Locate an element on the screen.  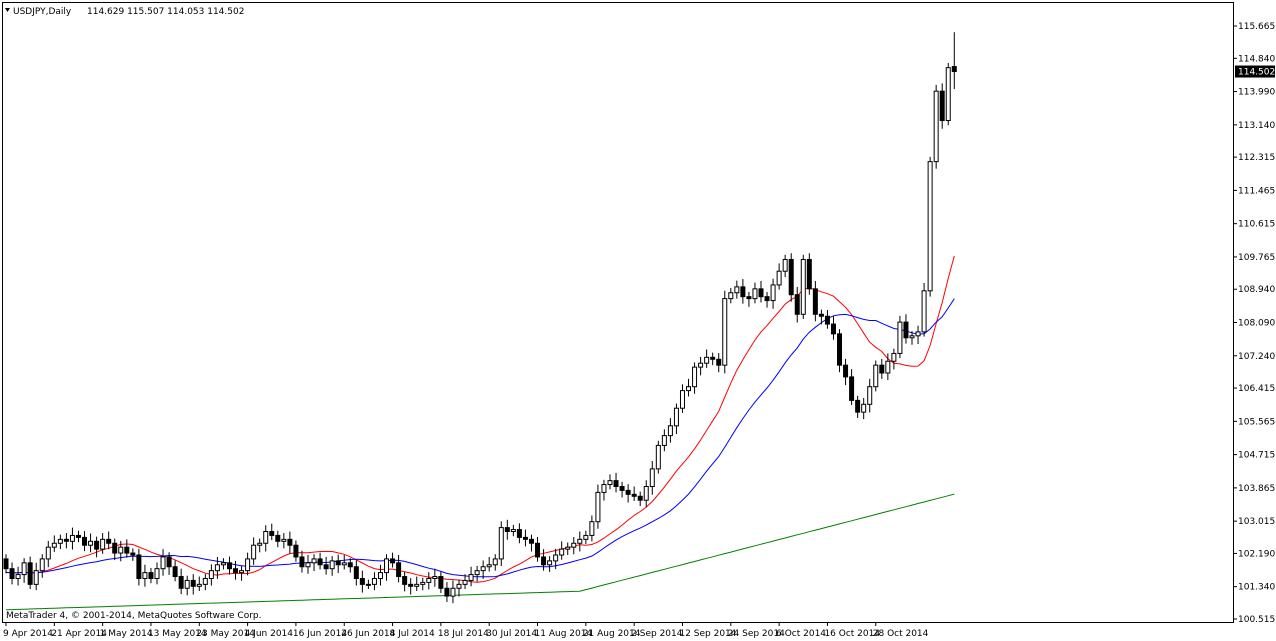
x-tick-label: 6 Oct 2014 is located at coordinates (801, 634).